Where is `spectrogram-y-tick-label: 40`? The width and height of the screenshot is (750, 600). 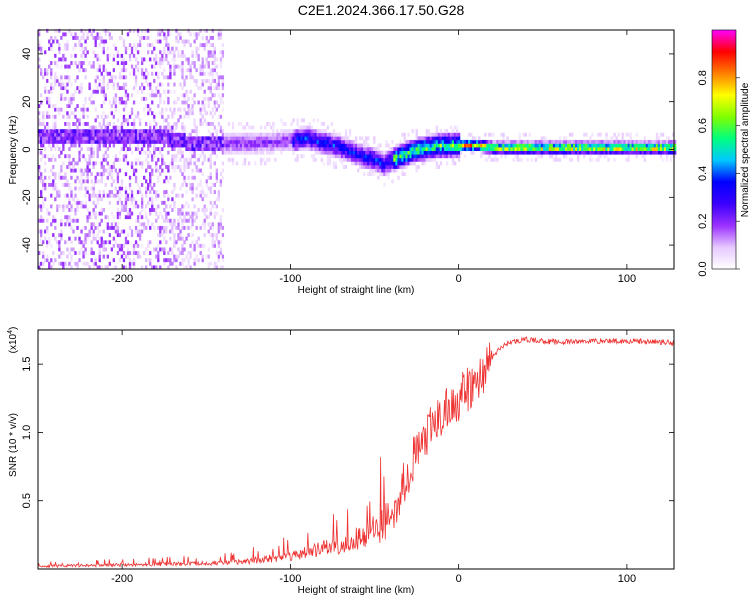 spectrogram-y-tick-label: 40 is located at coordinates (27, 54).